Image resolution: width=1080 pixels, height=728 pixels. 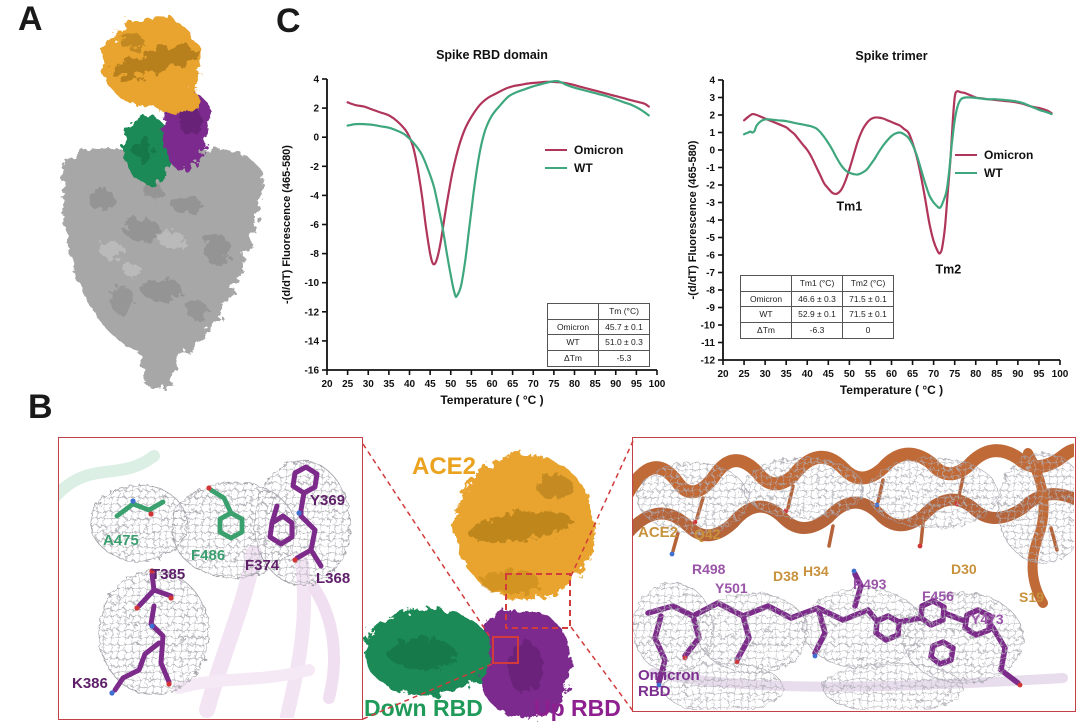 I want to click on label-up-rbd: Up RBD, so click(x=577, y=708).